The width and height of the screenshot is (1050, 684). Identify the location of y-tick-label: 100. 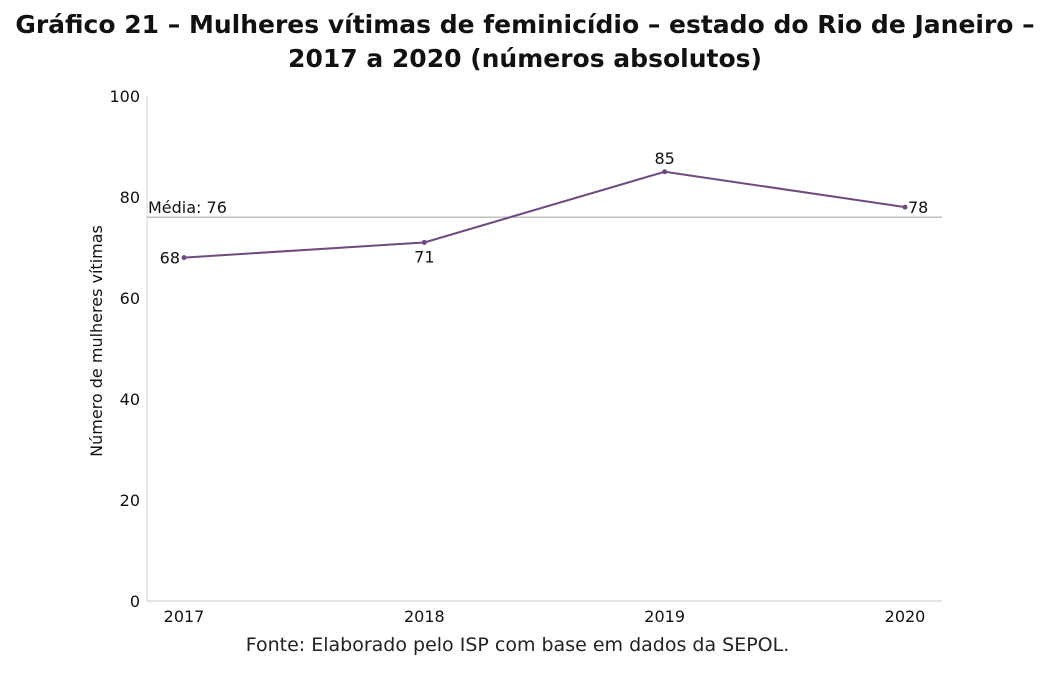
(124, 96).